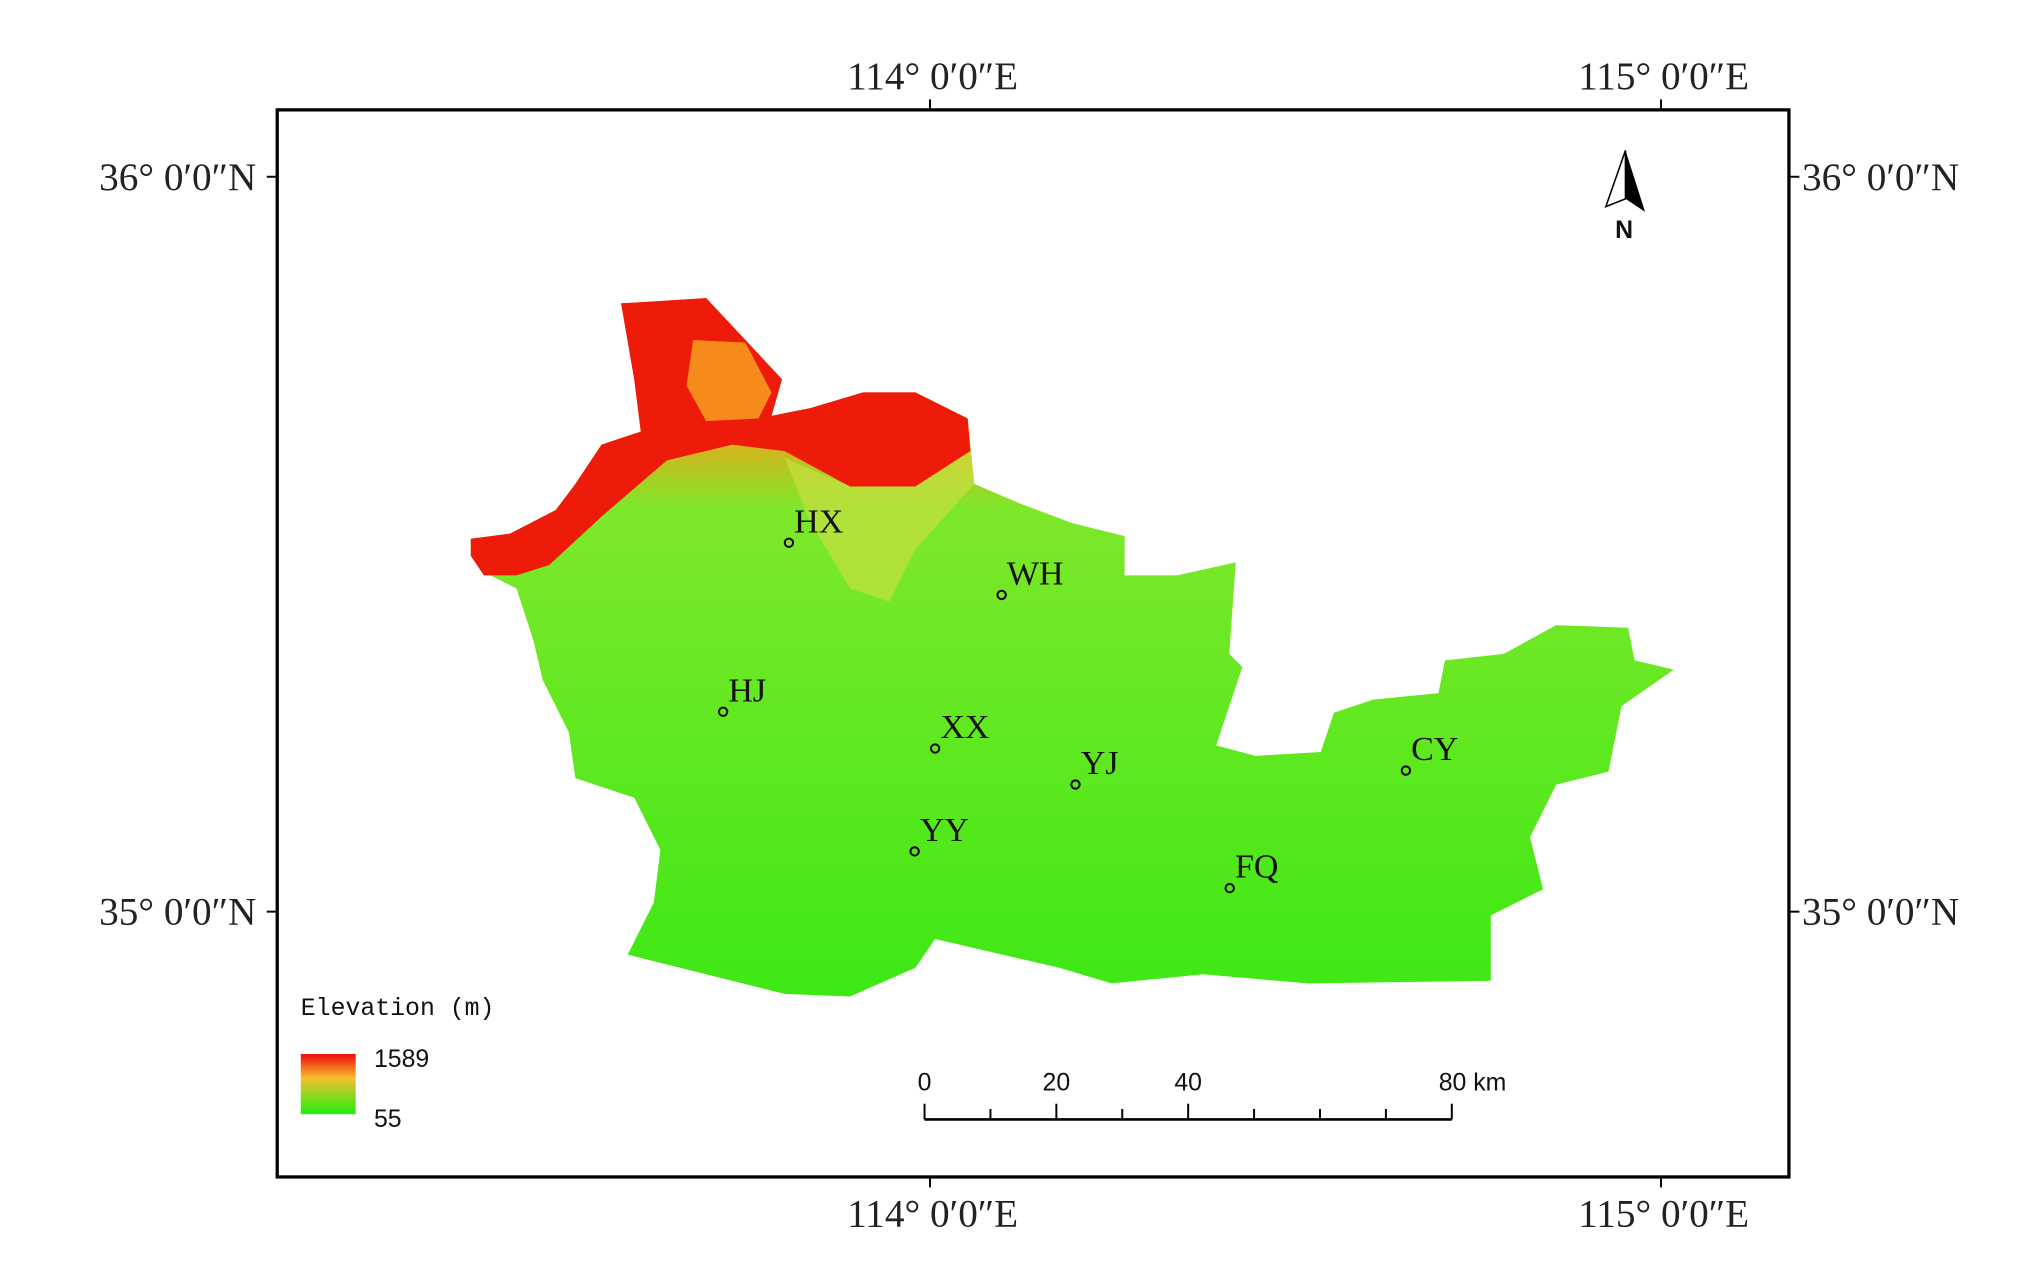 The width and height of the screenshot is (2040, 1285). Describe the element at coordinates (1473, 1083) in the screenshot. I see `scale-label: 80 km` at that location.